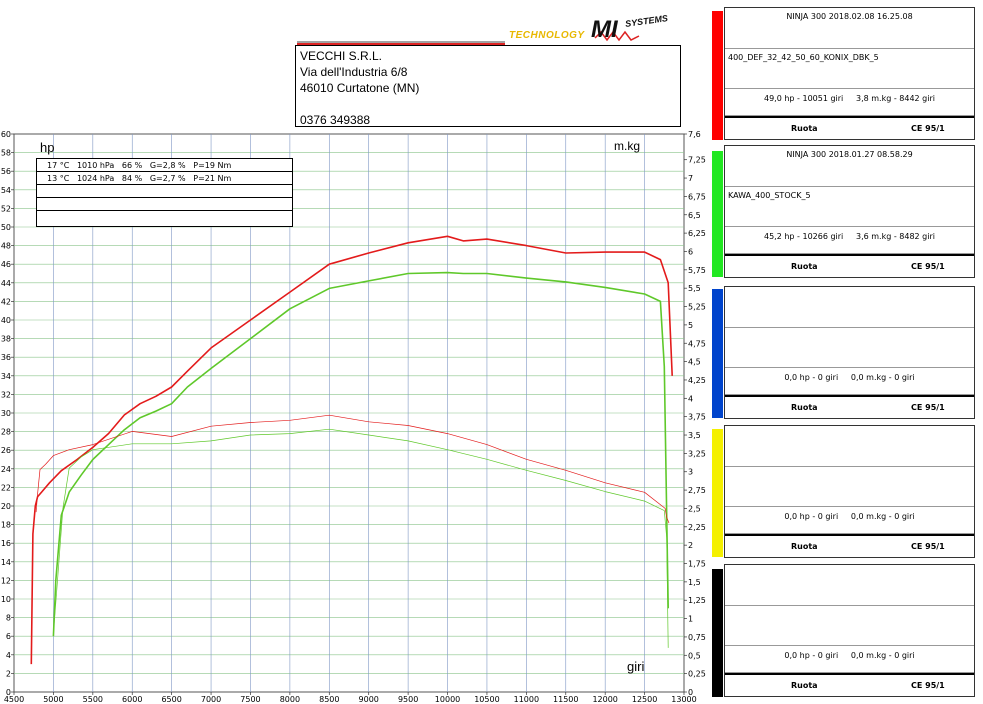 The width and height of the screenshot is (983, 704). What do you see at coordinates (694, 508) in the screenshot?
I see `y-right-tick-label: 2,5` at bounding box center [694, 508].